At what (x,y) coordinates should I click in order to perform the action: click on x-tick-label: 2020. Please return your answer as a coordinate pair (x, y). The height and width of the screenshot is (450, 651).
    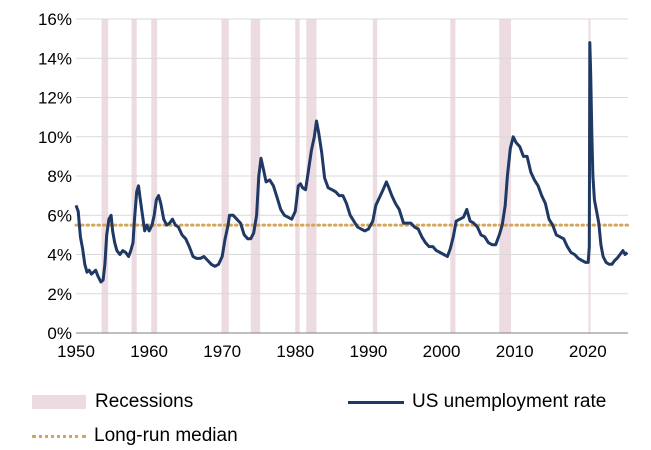
    Looking at the image, I should click on (588, 351).